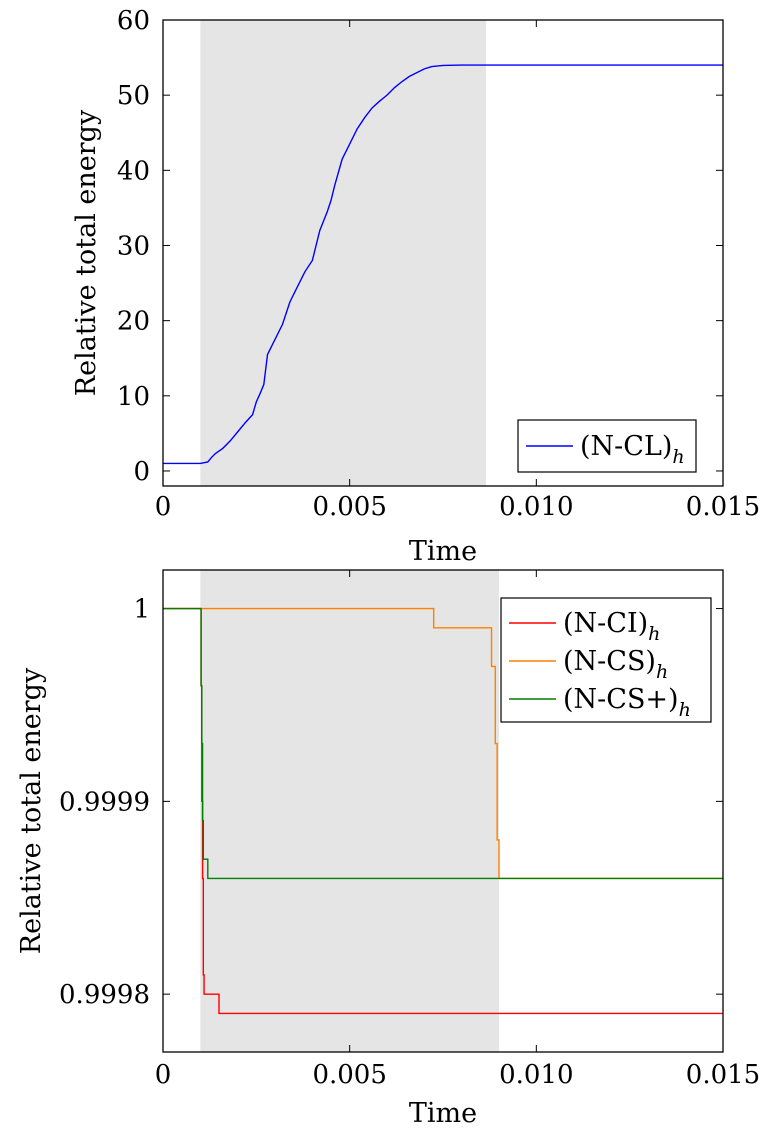 Image resolution: width=763 pixels, height=1138 pixels. I want to click on legend: (N-CL)h, so click(607, 446).